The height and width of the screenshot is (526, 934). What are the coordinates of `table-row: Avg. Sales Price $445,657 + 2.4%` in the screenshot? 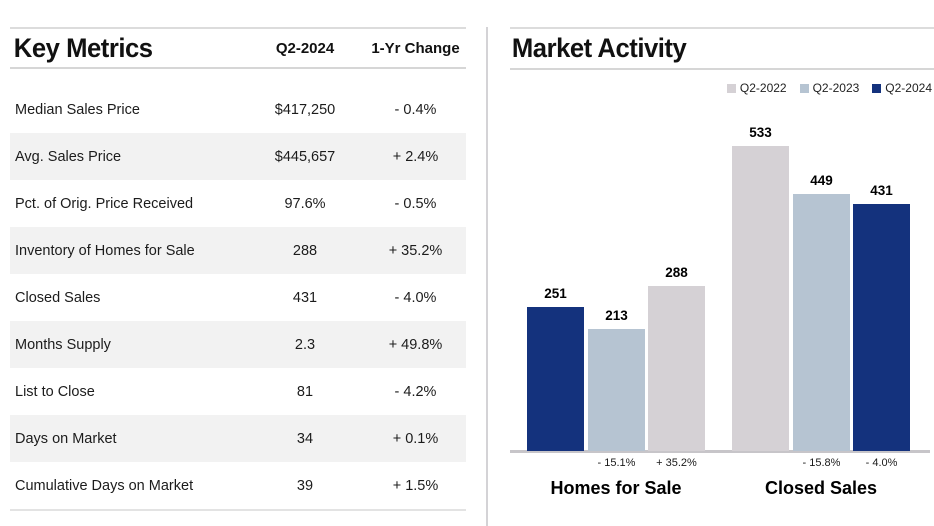 It's located at (238, 156).